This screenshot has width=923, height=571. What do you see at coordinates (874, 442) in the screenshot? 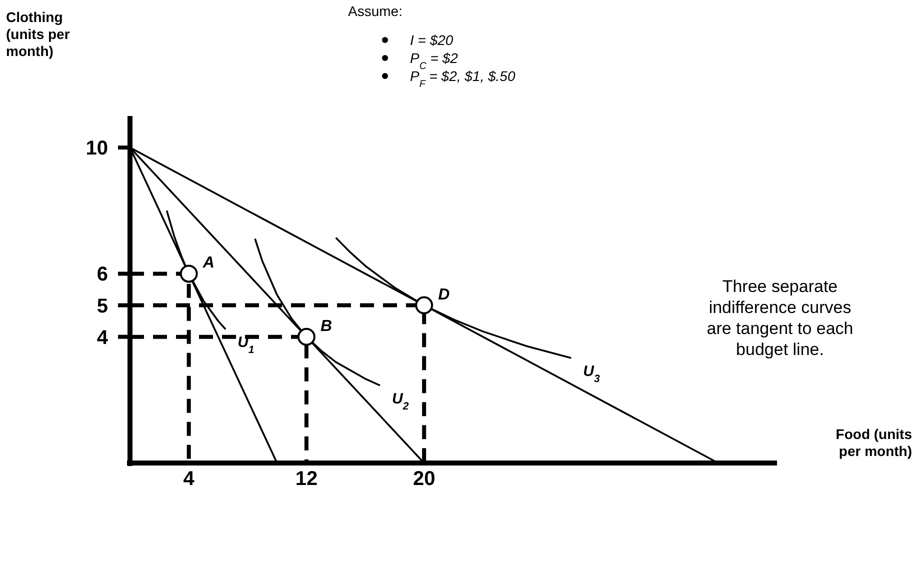
I see `x-axis-title: Food (units per month)` at bounding box center [874, 442].